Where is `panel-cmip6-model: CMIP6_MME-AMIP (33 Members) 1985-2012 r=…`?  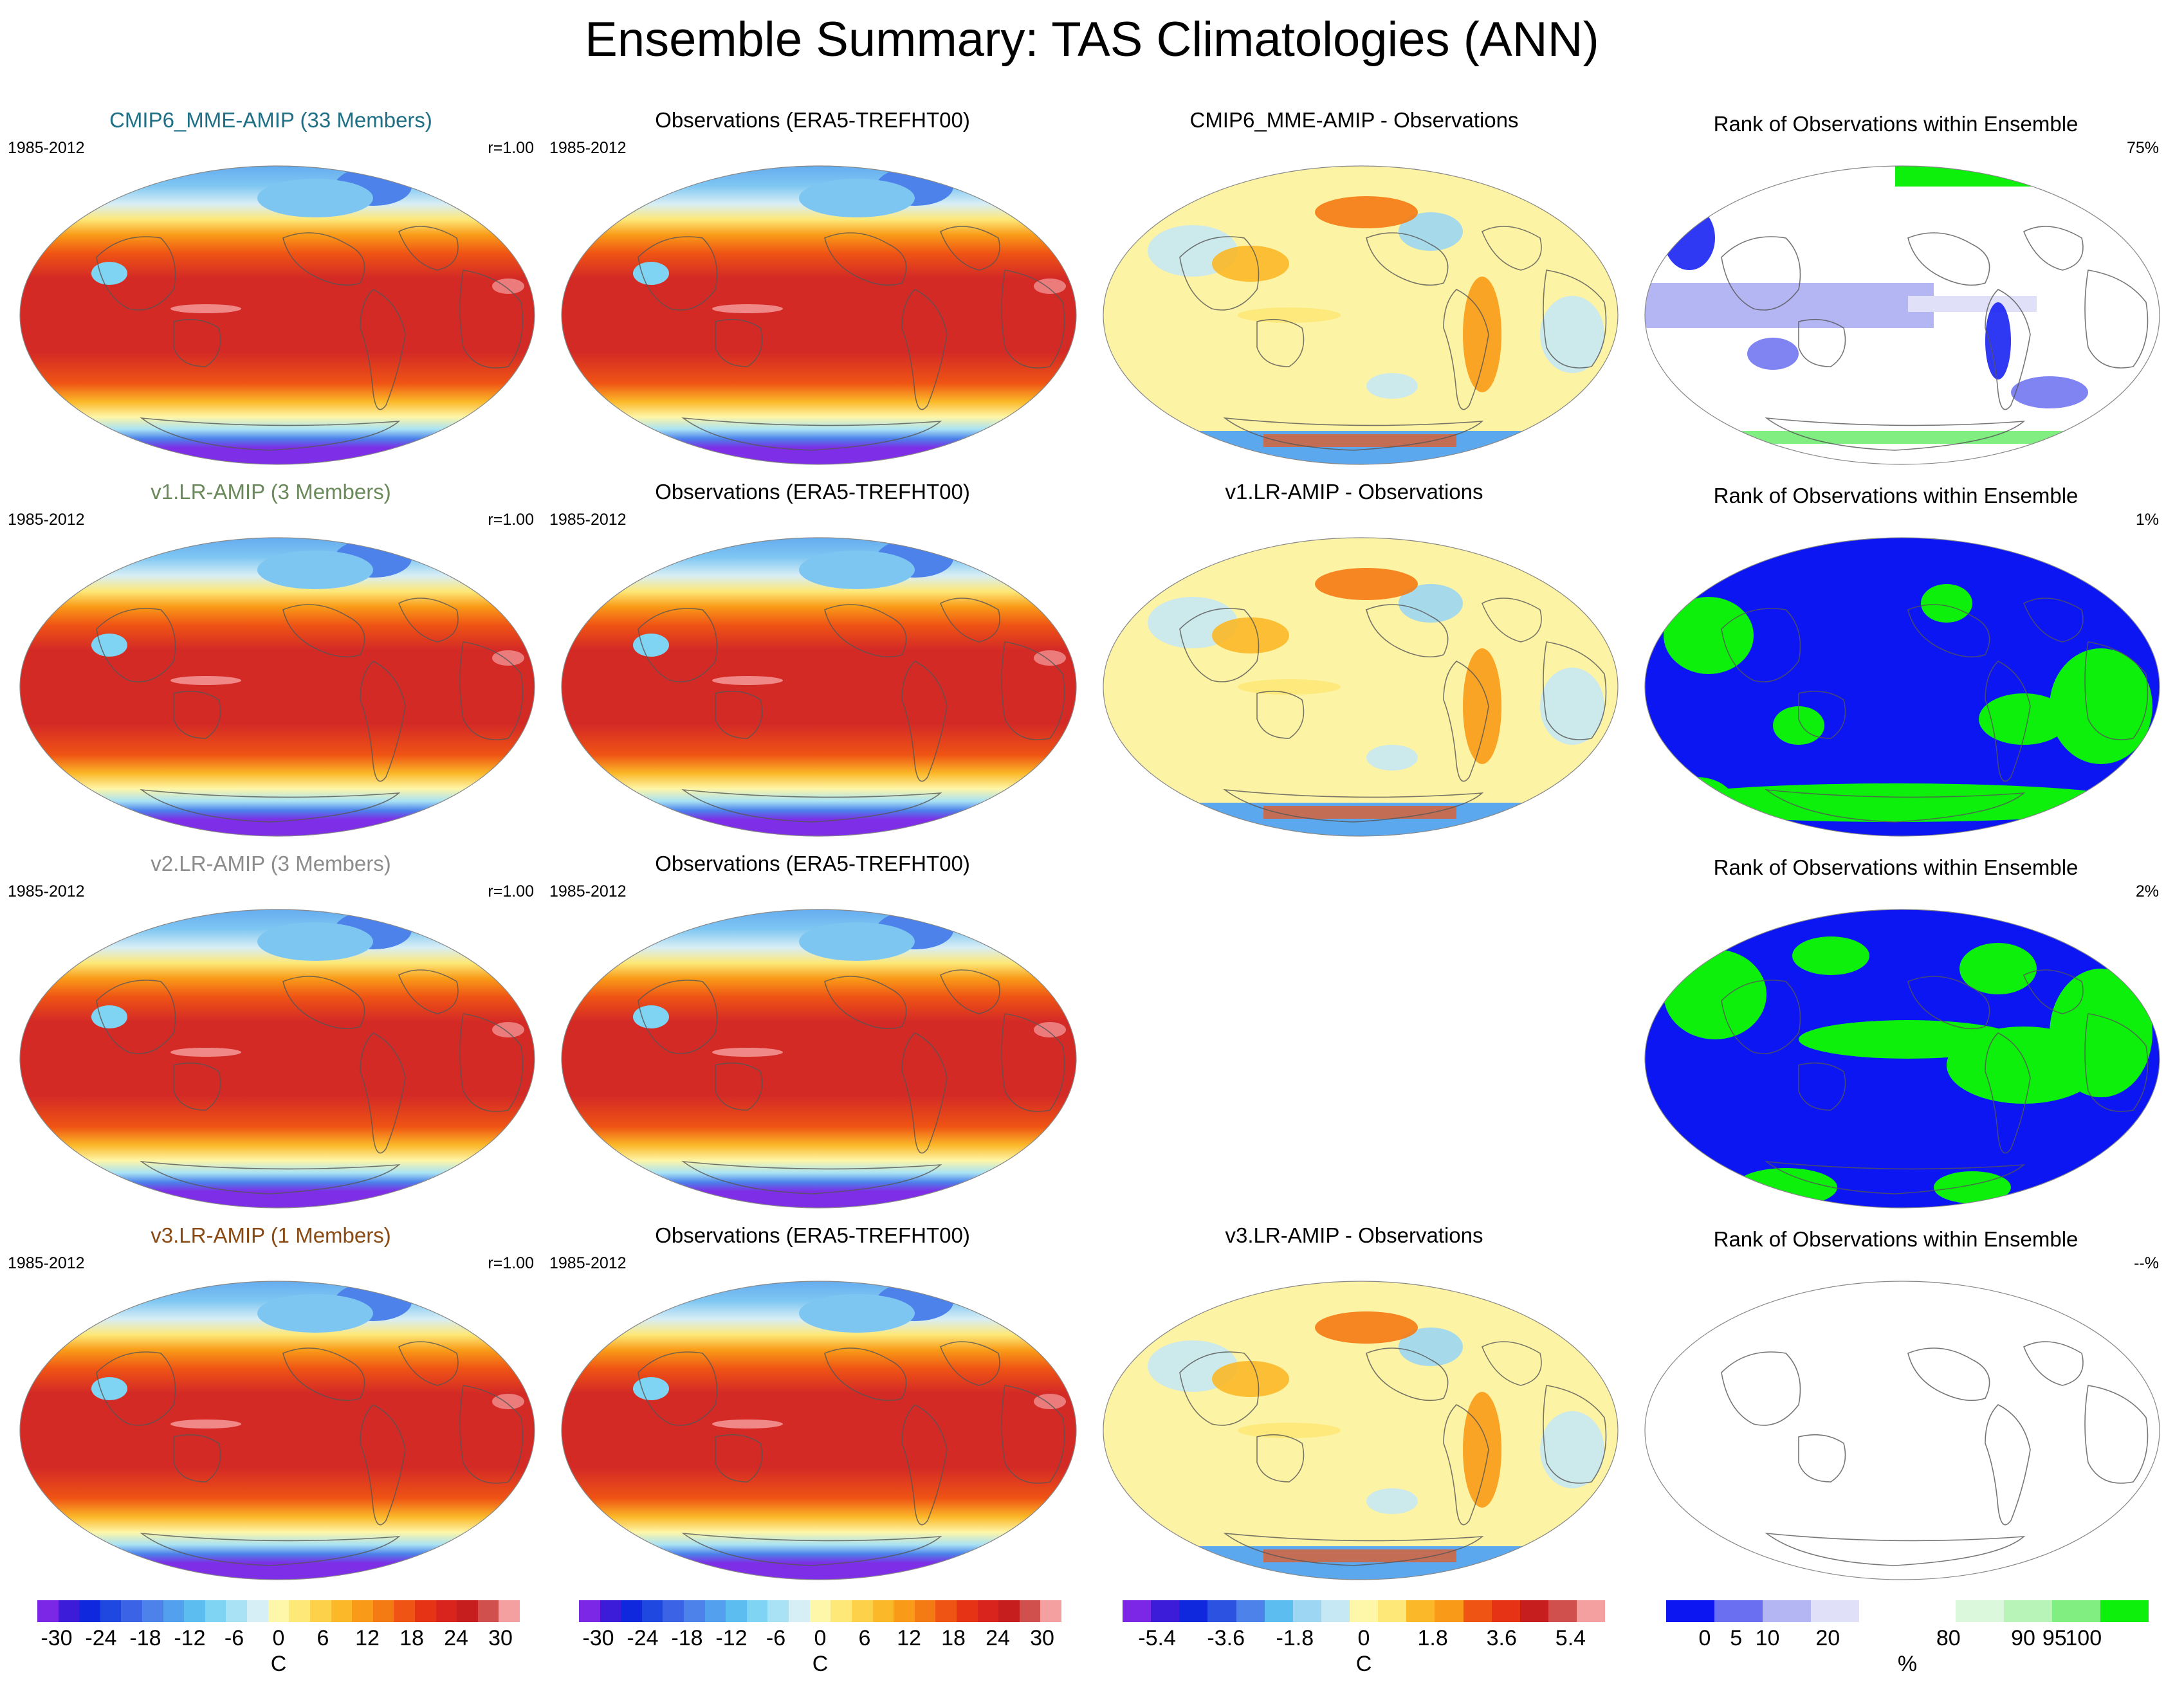 panel-cmip6-model: CMIP6_MME-AMIP (33 Members) 1985-2012 r=… is located at coordinates (271, 284).